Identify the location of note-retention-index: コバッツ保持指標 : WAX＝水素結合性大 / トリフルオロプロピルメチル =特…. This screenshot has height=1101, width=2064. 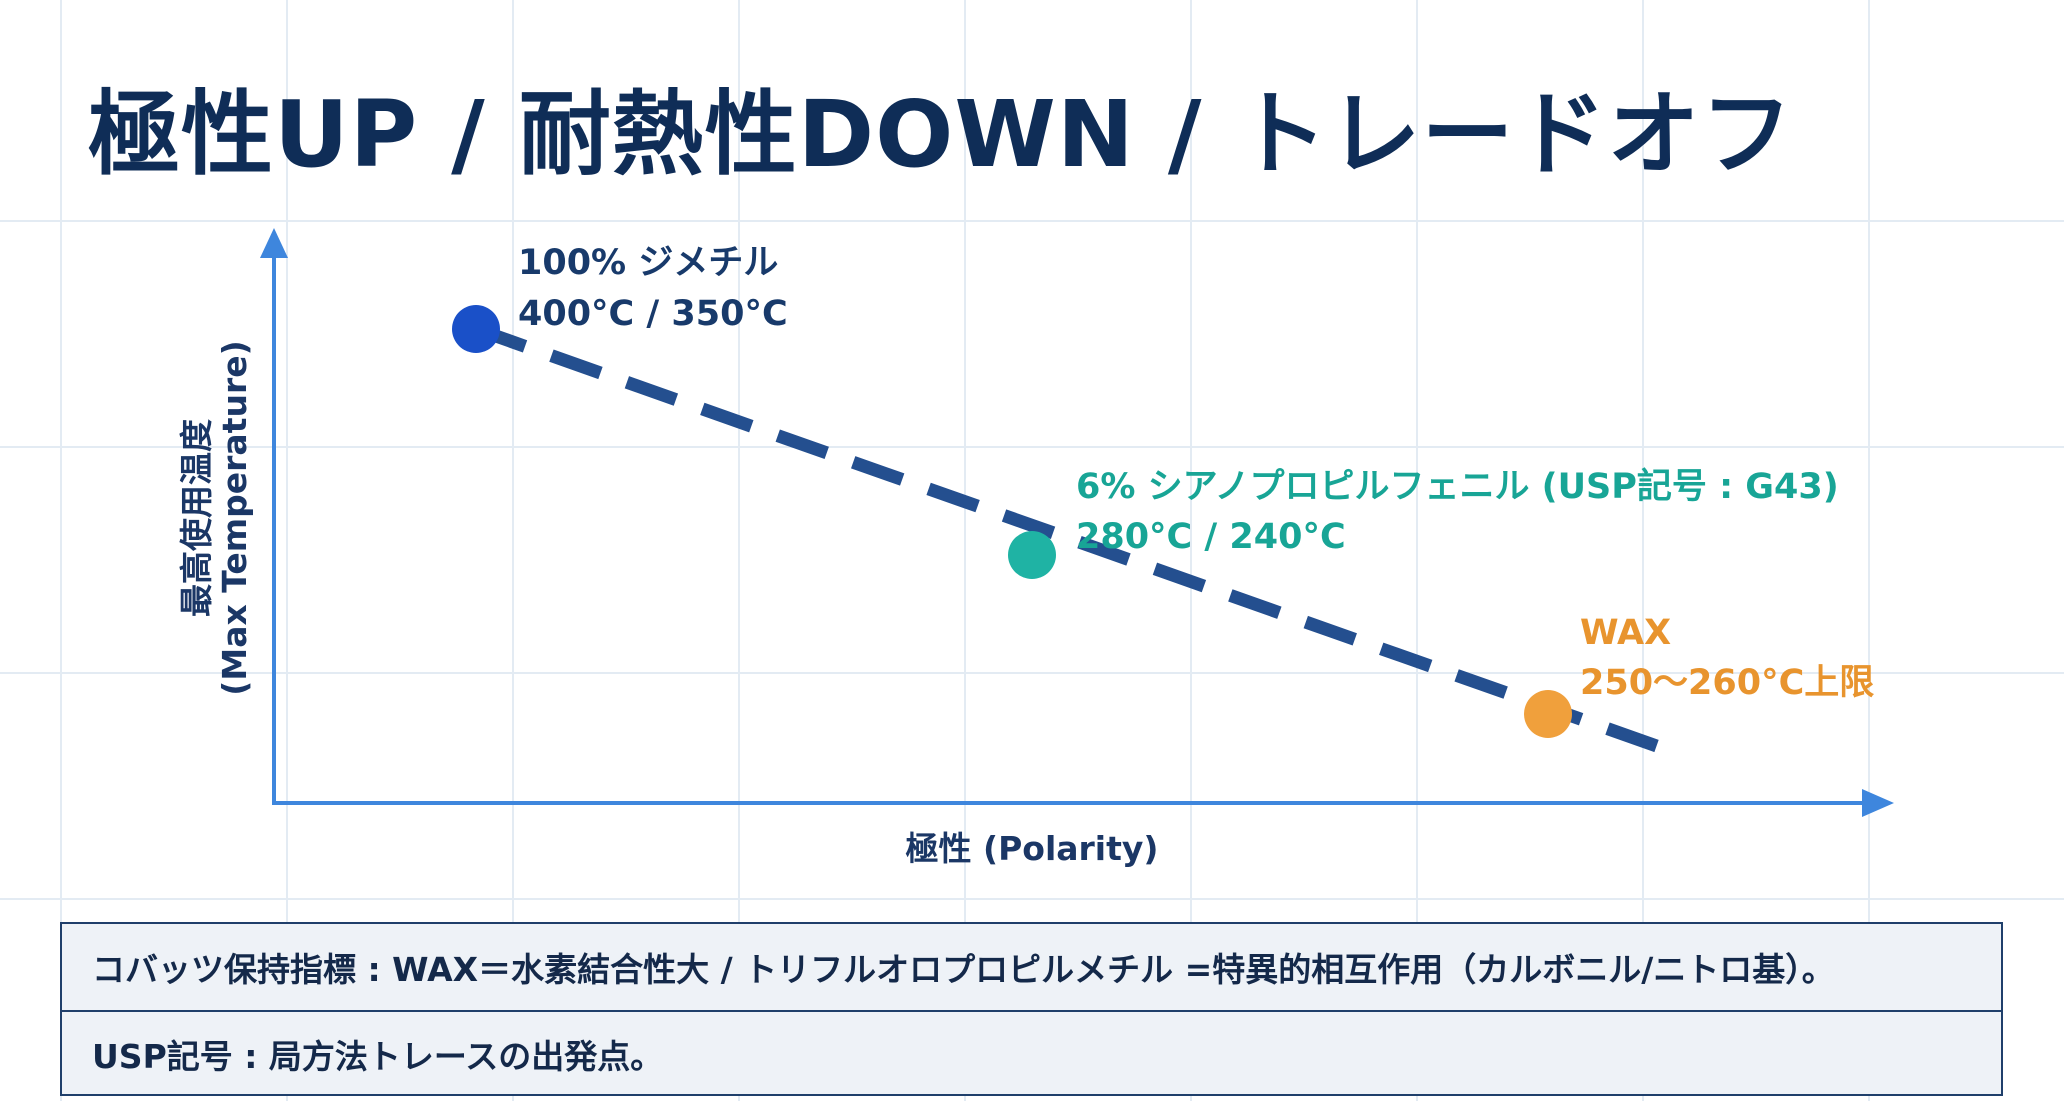
(963, 969).